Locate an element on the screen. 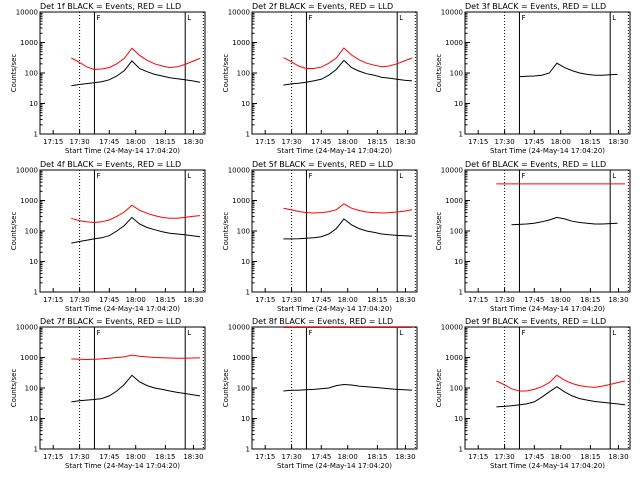  chart-title: Det 9f BLACK = Events, RED = LLD is located at coordinates (535, 321).